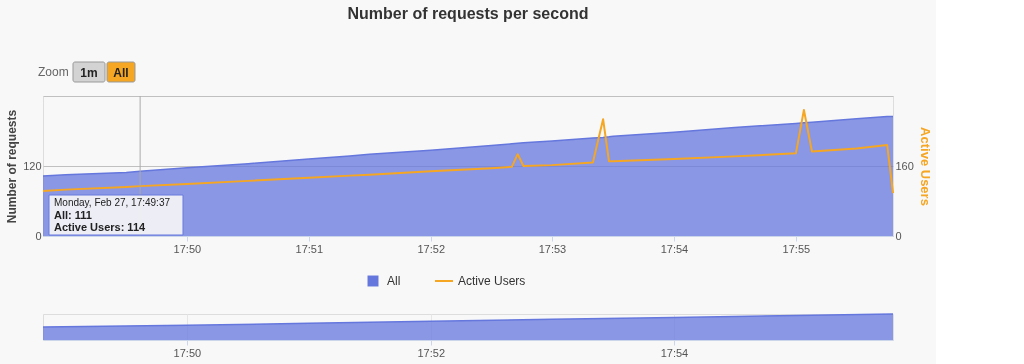 Image resolution: width=1024 pixels, height=364 pixels. What do you see at coordinates (12, 166) in the screenshot?
I see `y-axis-title: Number of requests` at bounding box center [12, 166].